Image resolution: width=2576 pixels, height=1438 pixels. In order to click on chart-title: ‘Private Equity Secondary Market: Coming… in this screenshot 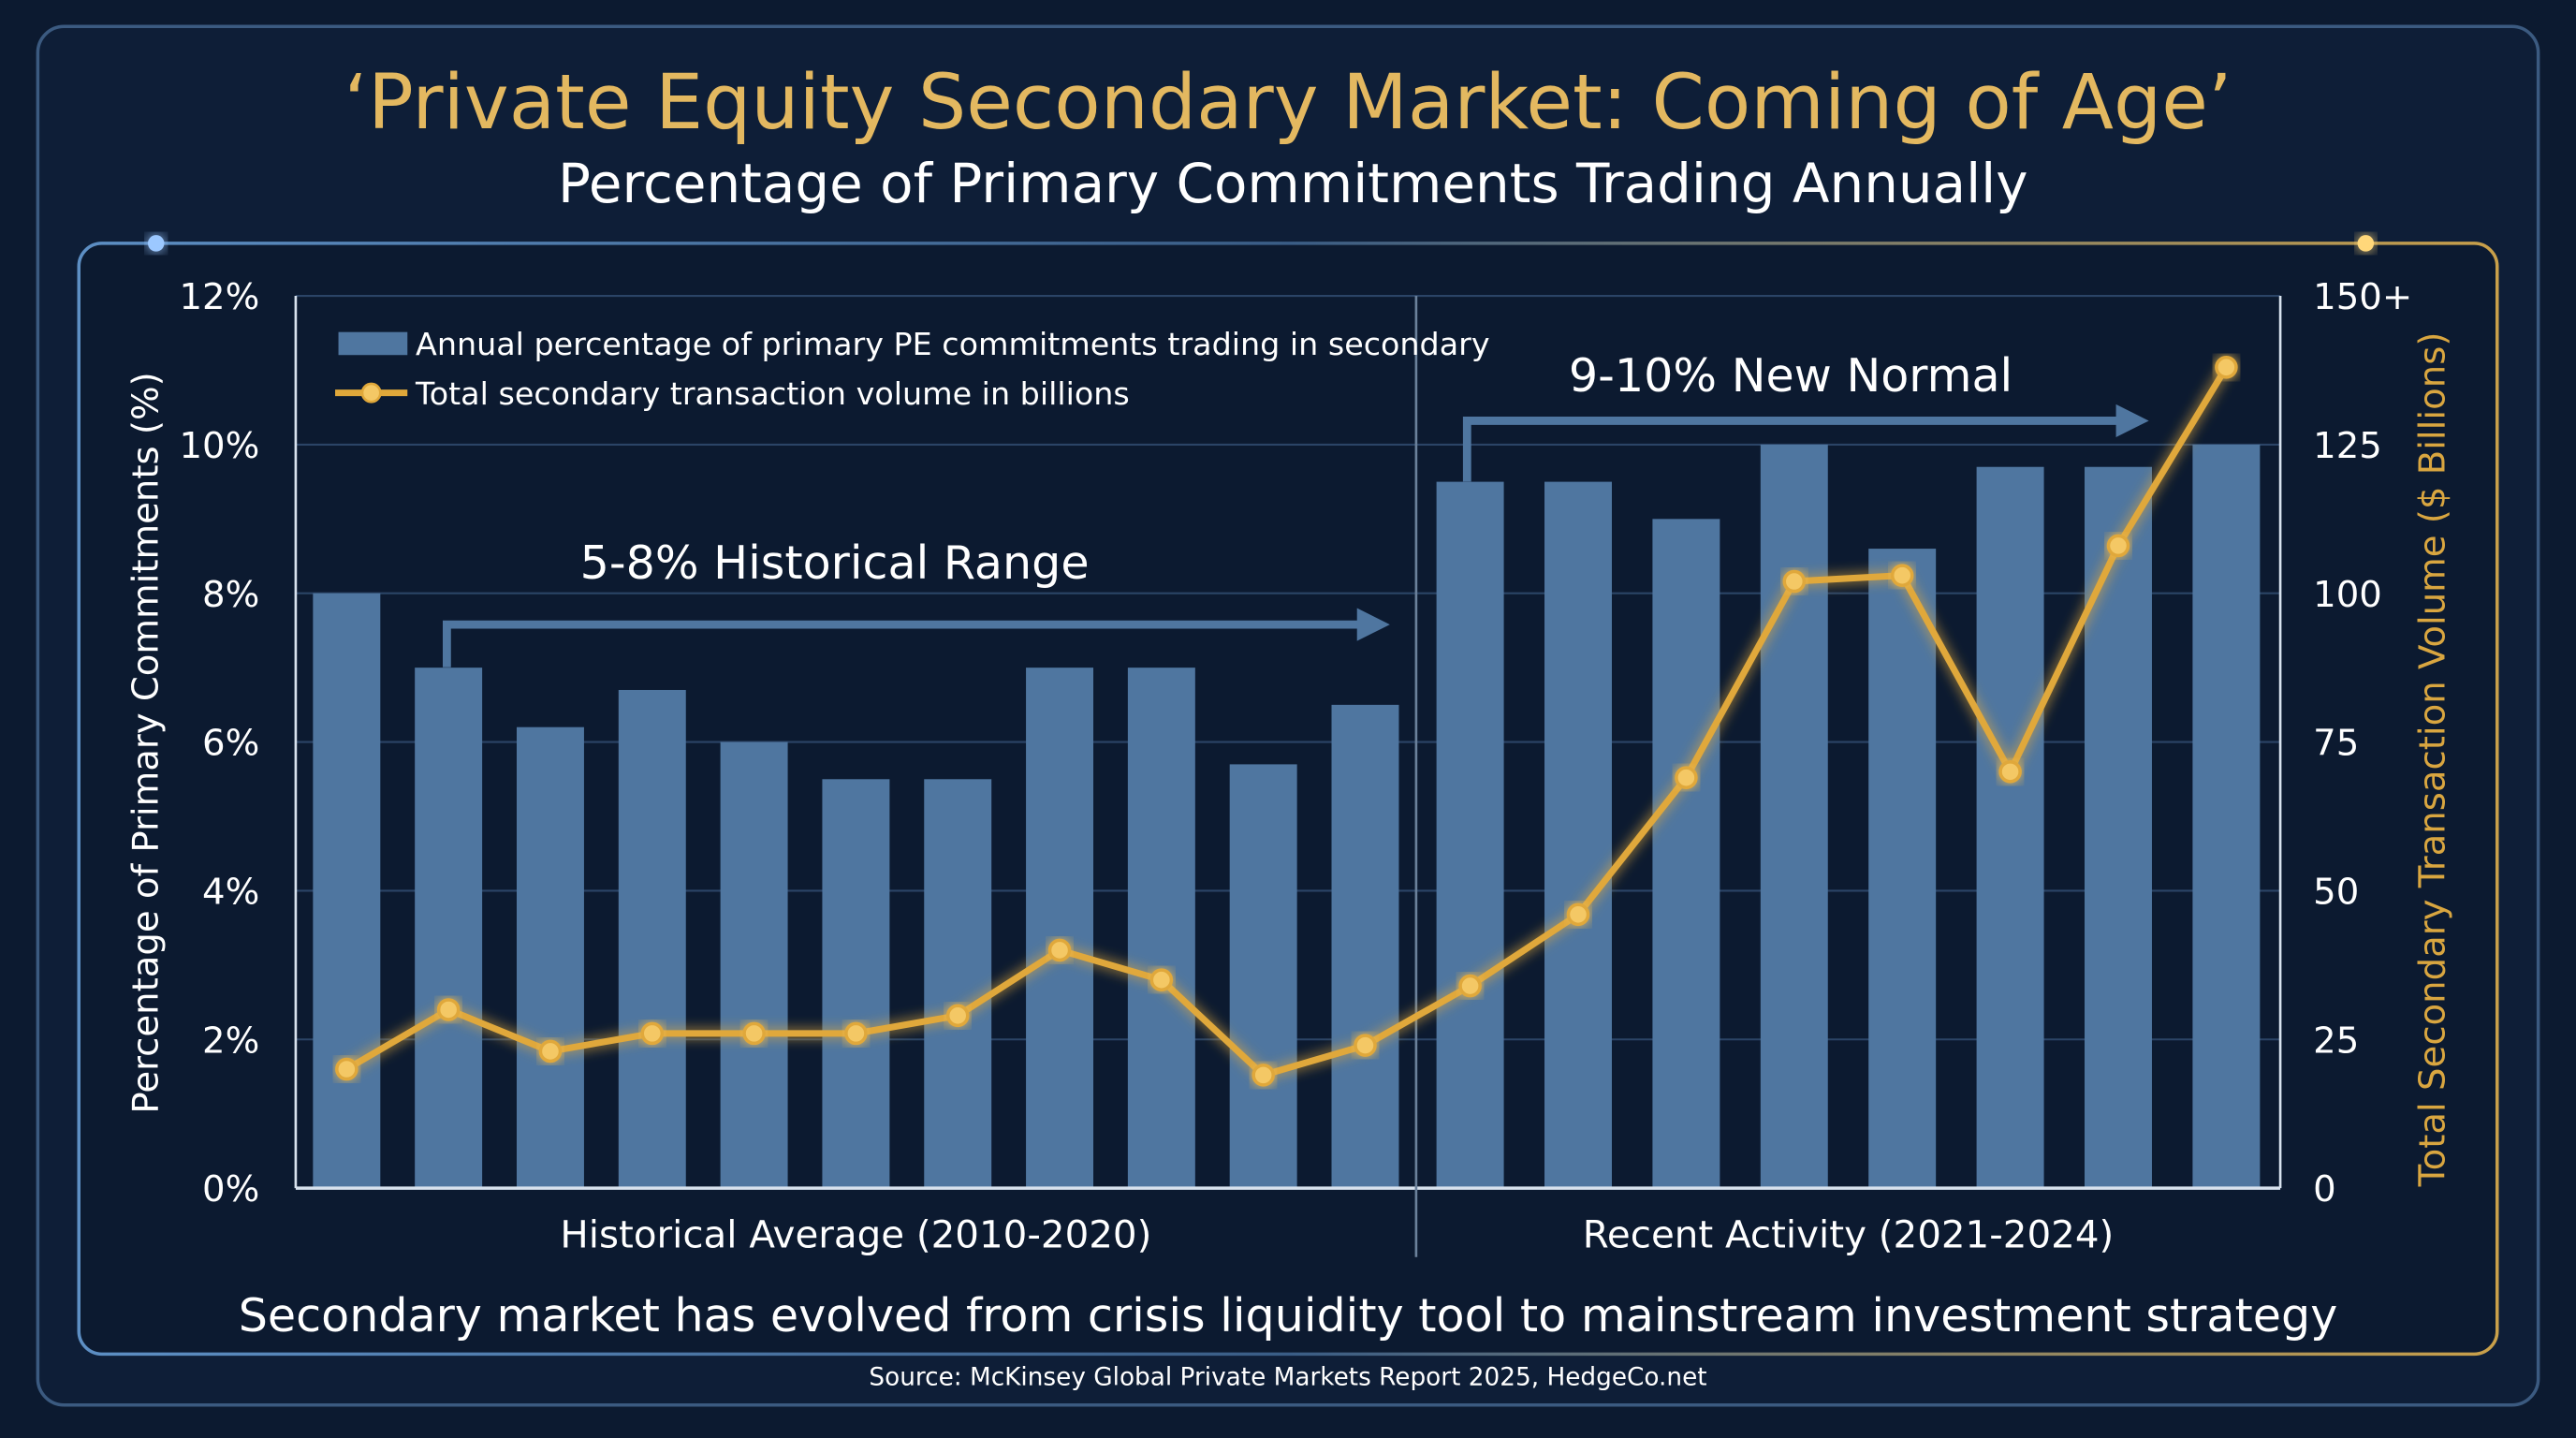, I will do `click(1288, 103)`.